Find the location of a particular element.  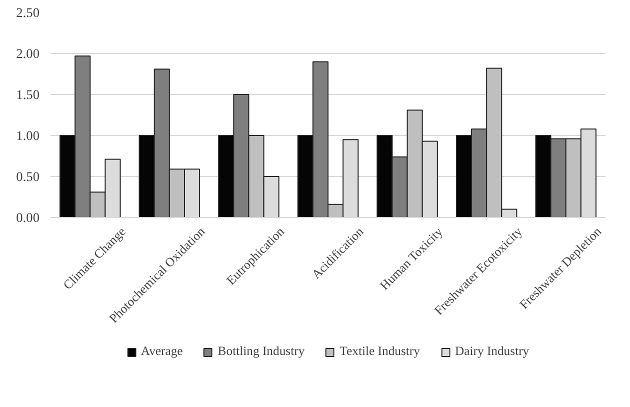

y-tick-label: 2.50 is located at coordinates (28, 12).